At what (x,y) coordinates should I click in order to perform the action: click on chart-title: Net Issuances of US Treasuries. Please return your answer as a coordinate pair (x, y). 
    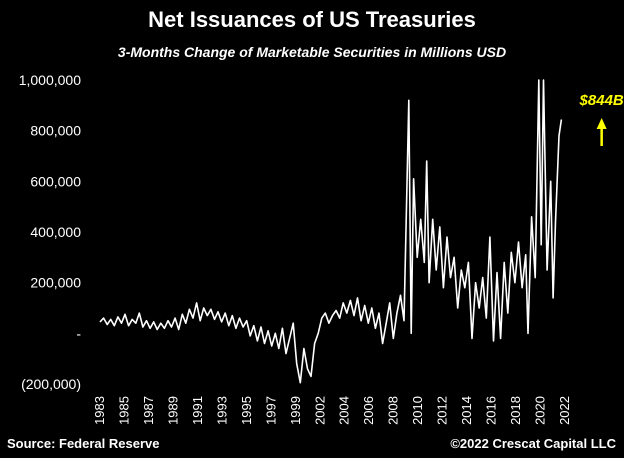
    Looking at the image, I should click on (312, 19).